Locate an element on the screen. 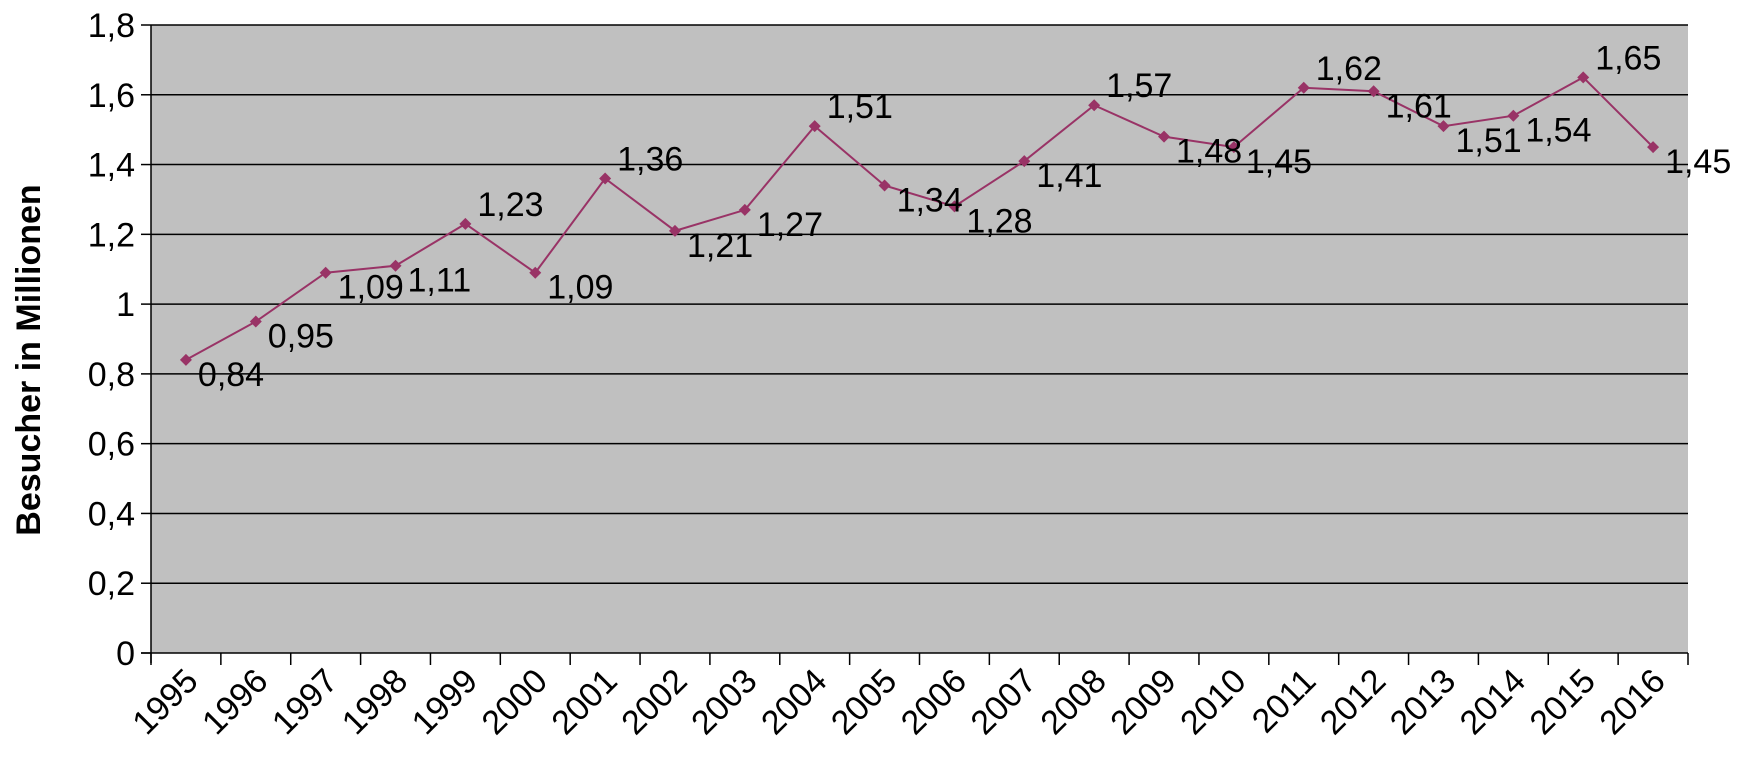 This screenshot has height=769, width=1752. data-label: 0,95 is located at coordinates (301, 337).